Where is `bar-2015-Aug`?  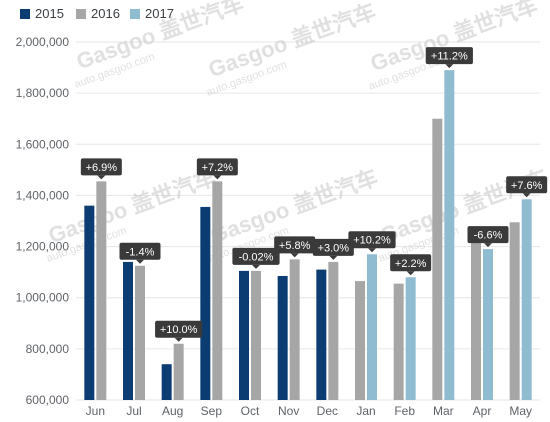
bar-2015-Aug is located at coordinates (166, 382).